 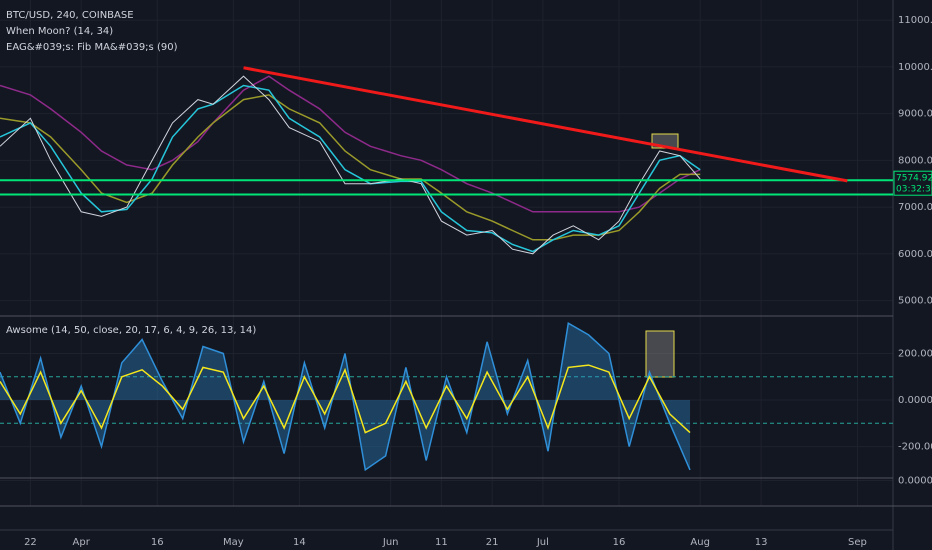 What do you see at coordinates (857, 542) in the screenshot?
I see `x-tick-label: Sep` at bounding box center [857, 542].